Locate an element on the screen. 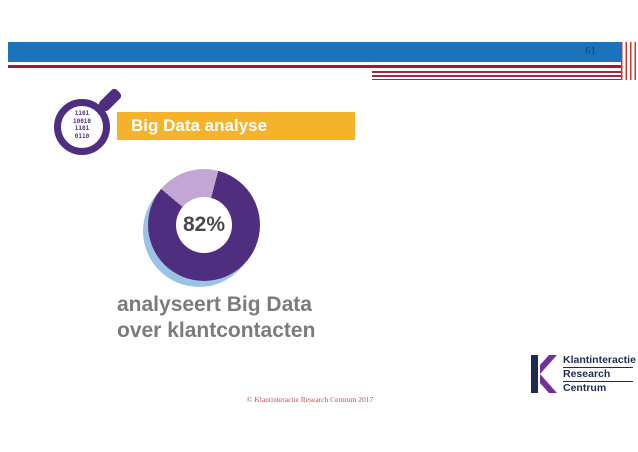 Image resolution: width=638 pixels, height=452 pixels. magnifier-icon: 1101 10010 1101 0110 is located at coordinates (90, 125).